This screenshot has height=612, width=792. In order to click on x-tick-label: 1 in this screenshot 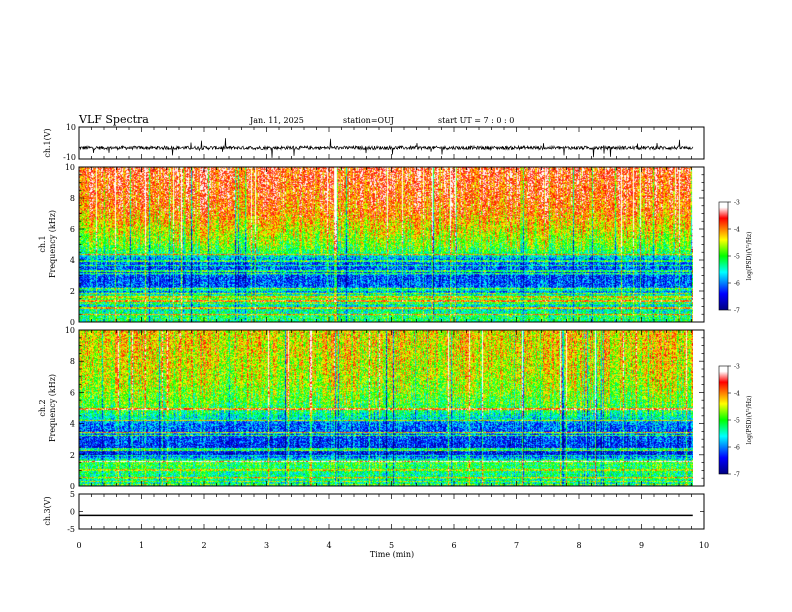, I will do `click(141, 545)`.